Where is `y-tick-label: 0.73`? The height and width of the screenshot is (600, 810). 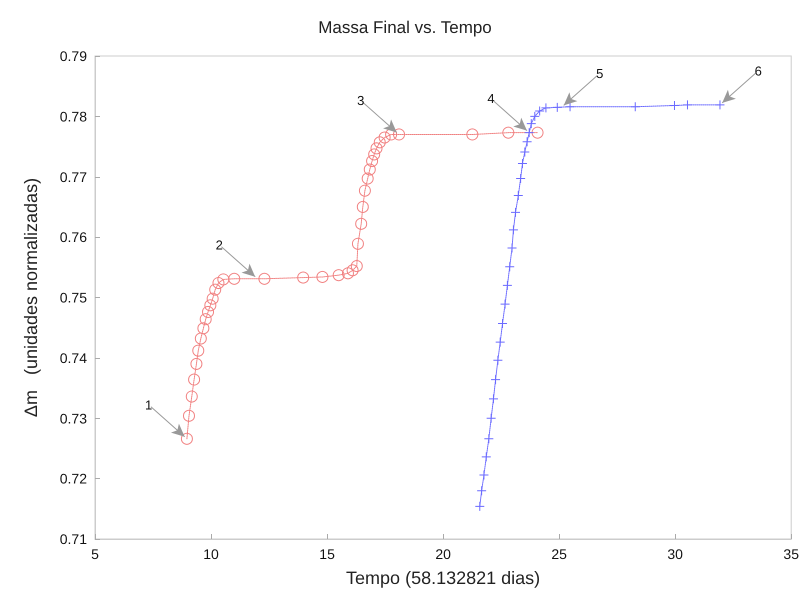
y-tick-label: 0.73 is located at coordinates (74, 418).